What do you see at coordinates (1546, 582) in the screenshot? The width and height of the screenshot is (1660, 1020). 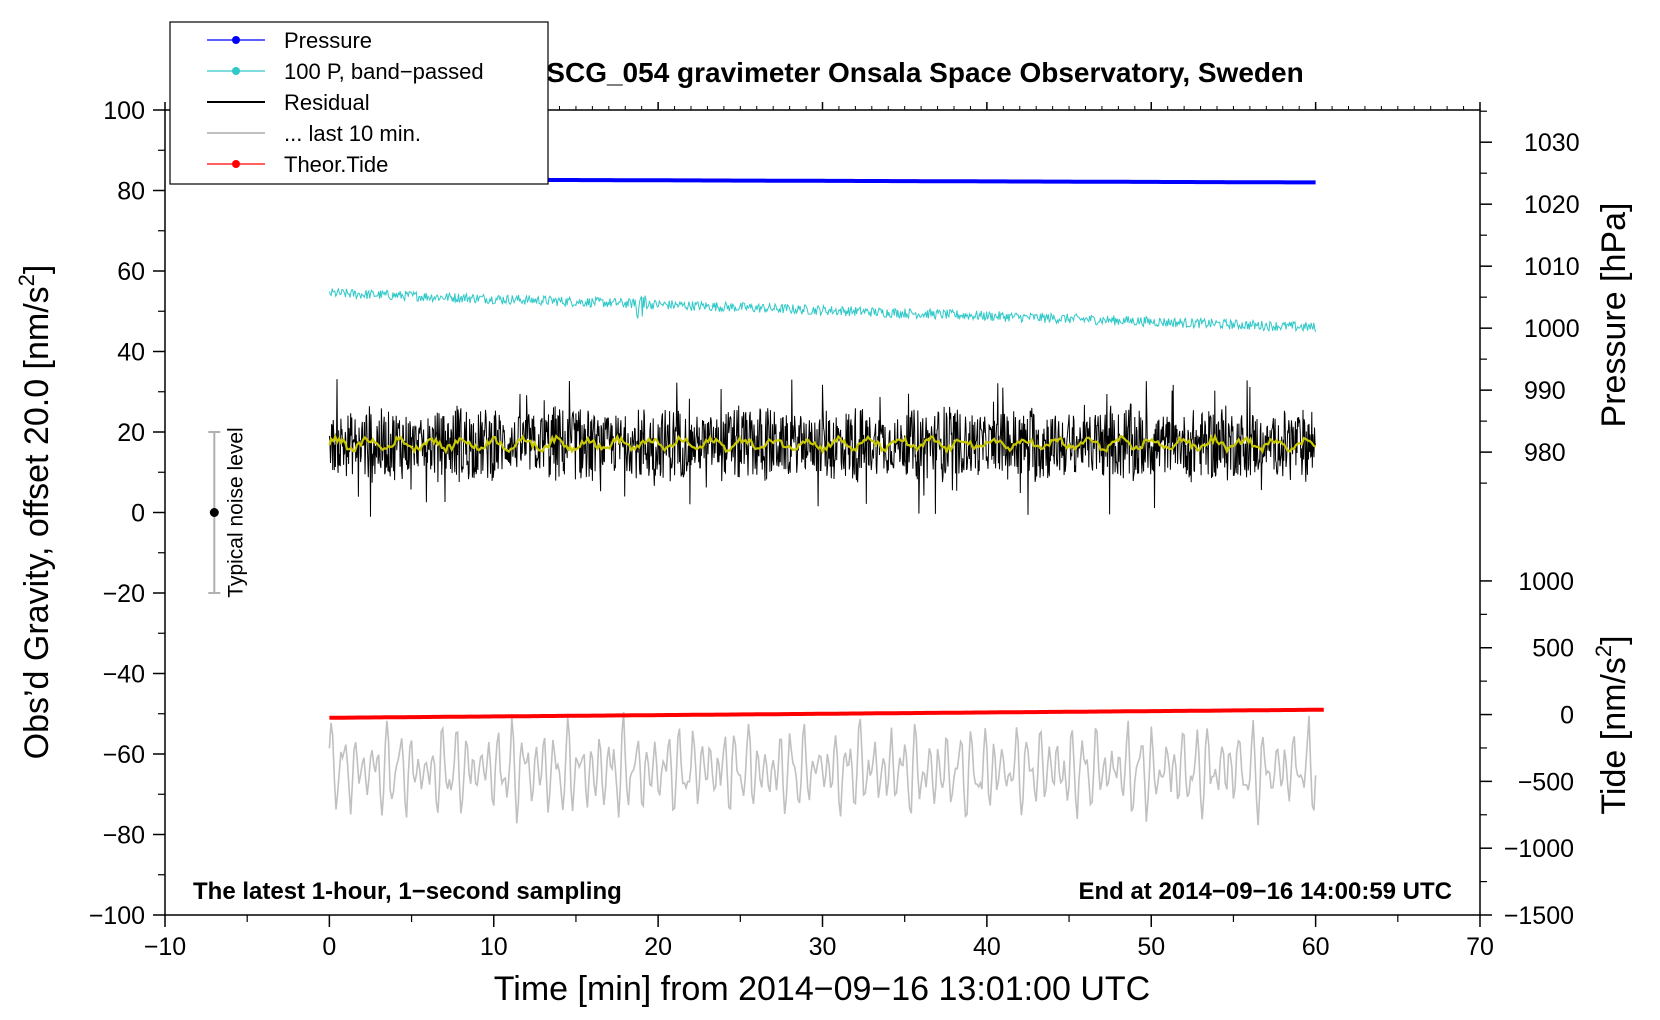 I see `tide-tick-label: 1000` at bounding box center [1546, 582].